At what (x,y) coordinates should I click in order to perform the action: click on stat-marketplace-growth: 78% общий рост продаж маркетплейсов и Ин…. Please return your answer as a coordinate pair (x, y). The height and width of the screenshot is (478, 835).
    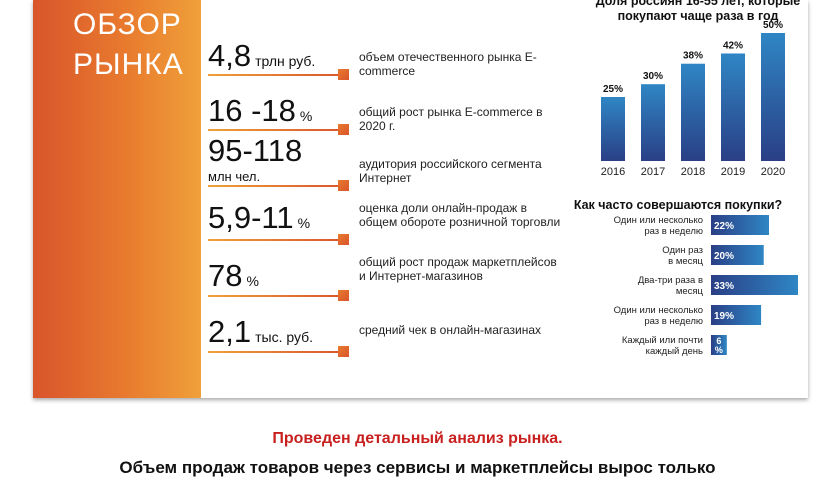
    Looking at the image, I should click on (388, 284).